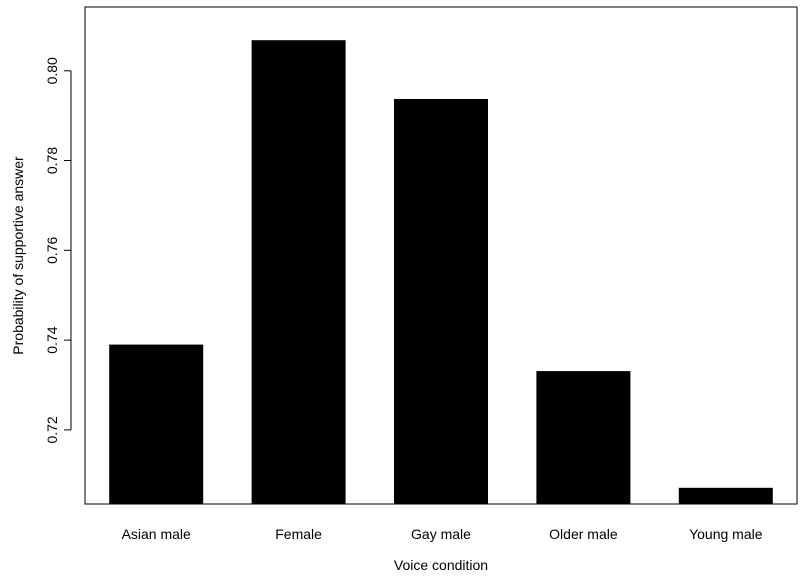 The height and width of the screenshot is (583, 805). What do you see at coordinates (18, 255) in the screenshot?
I see `y-axis-title: Probability of supportive answer` at bounding box center [18, 255].